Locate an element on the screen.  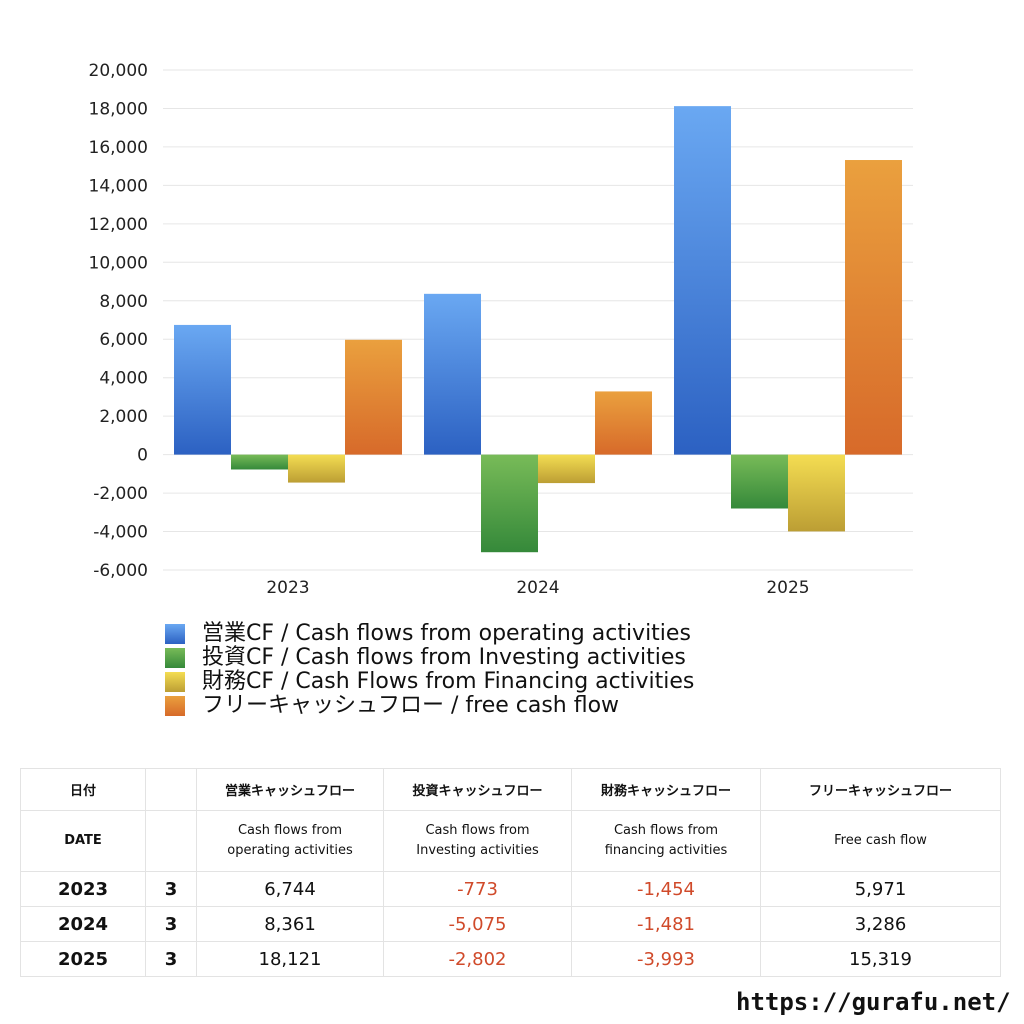
row-investing: -773 is located at coordinates (477, 889).